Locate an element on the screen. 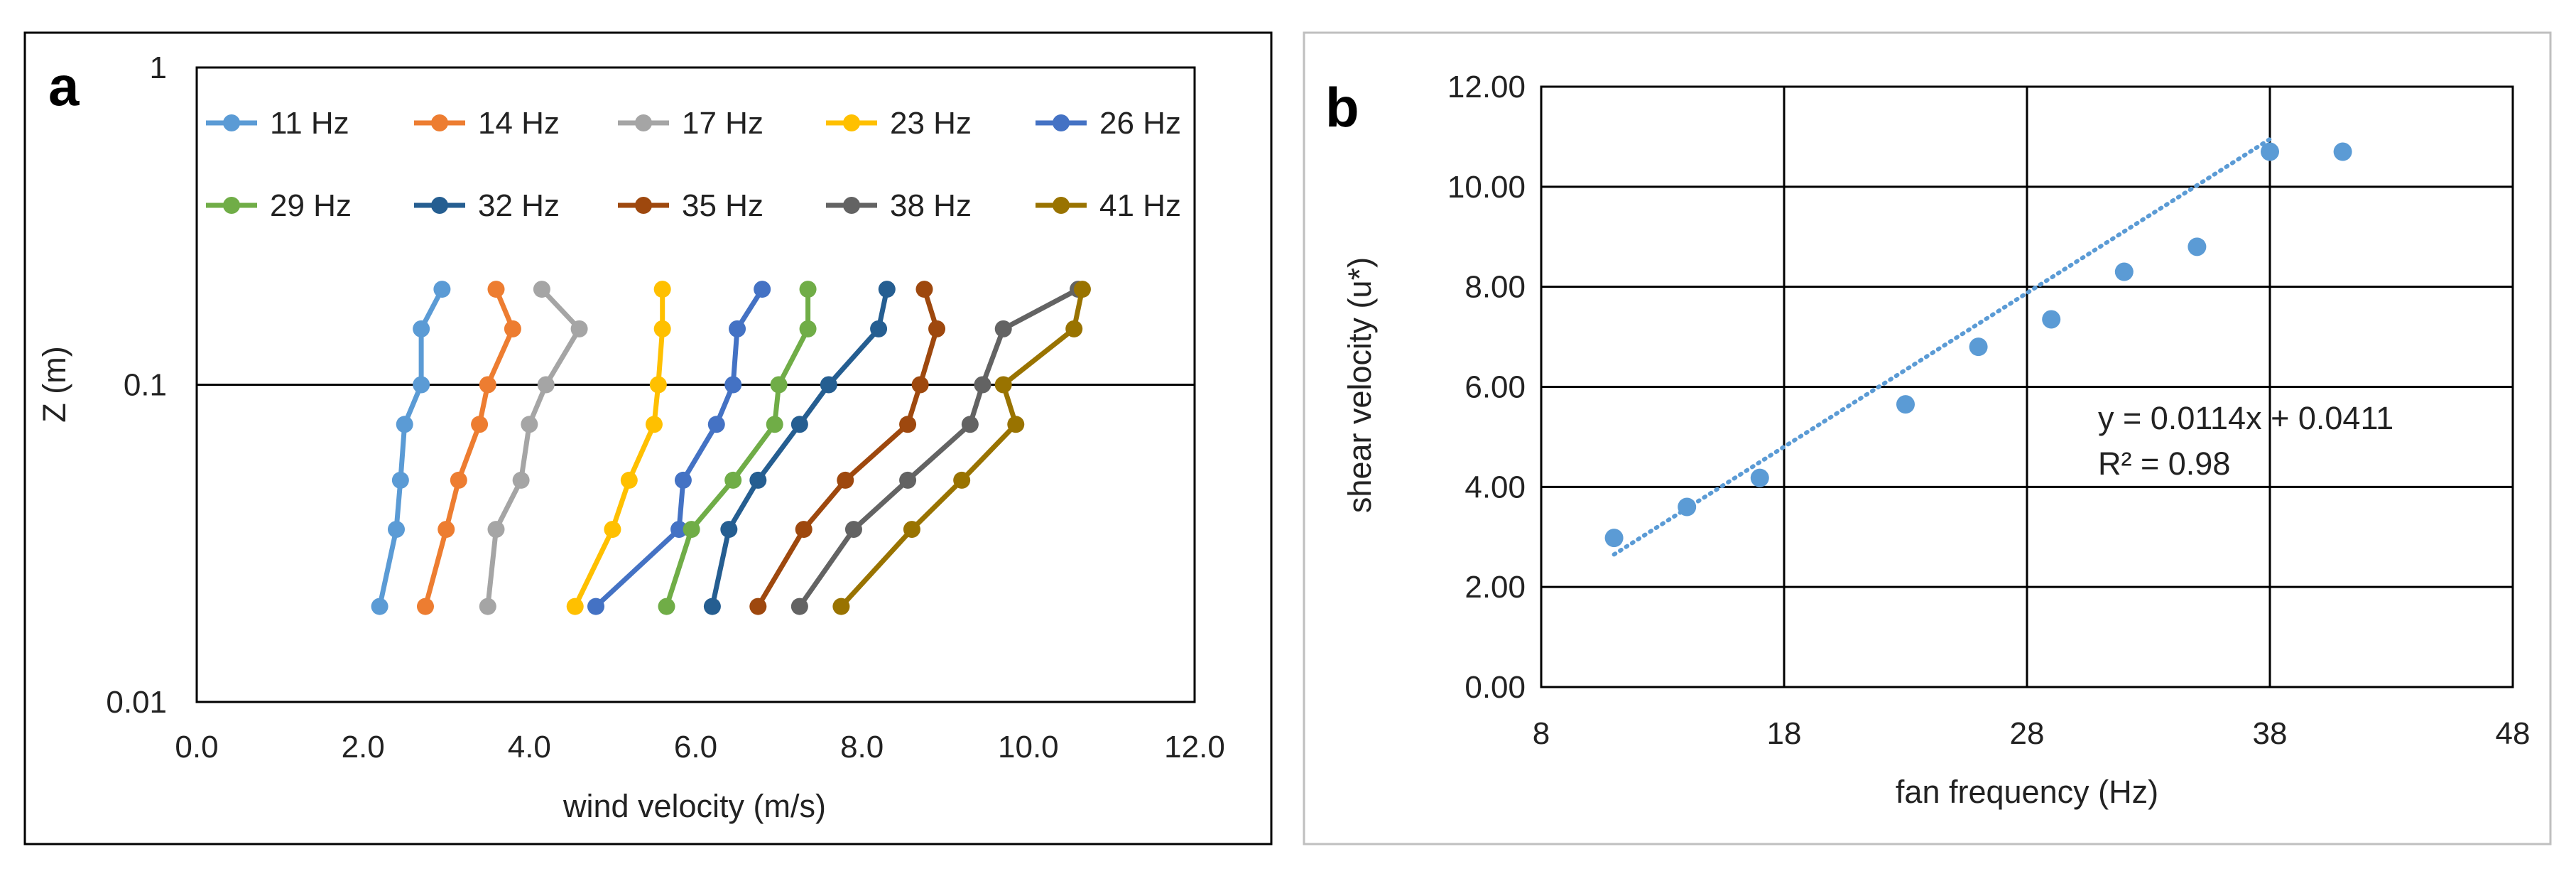  legend-label: 17 Hz is located at coordinates (723, 123).